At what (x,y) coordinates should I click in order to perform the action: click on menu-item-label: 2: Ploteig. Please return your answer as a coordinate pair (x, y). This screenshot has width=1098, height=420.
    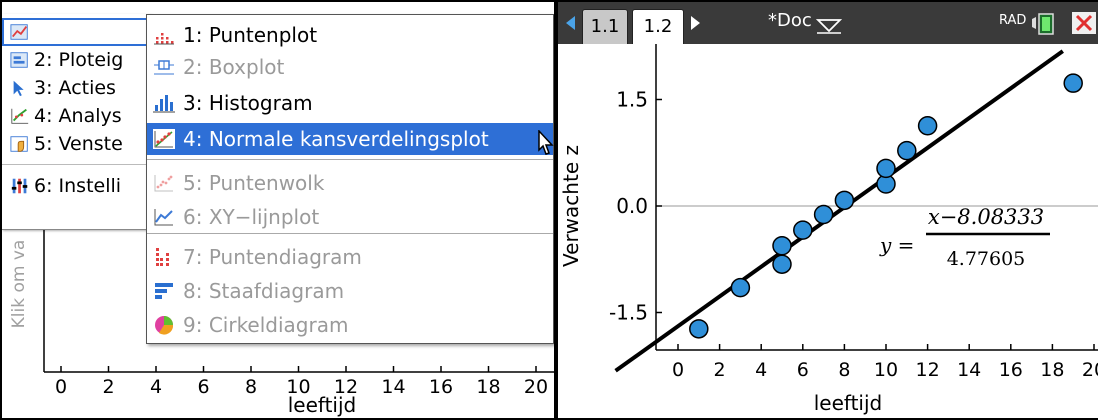
    Looking at the image, I should click on (79, 60).